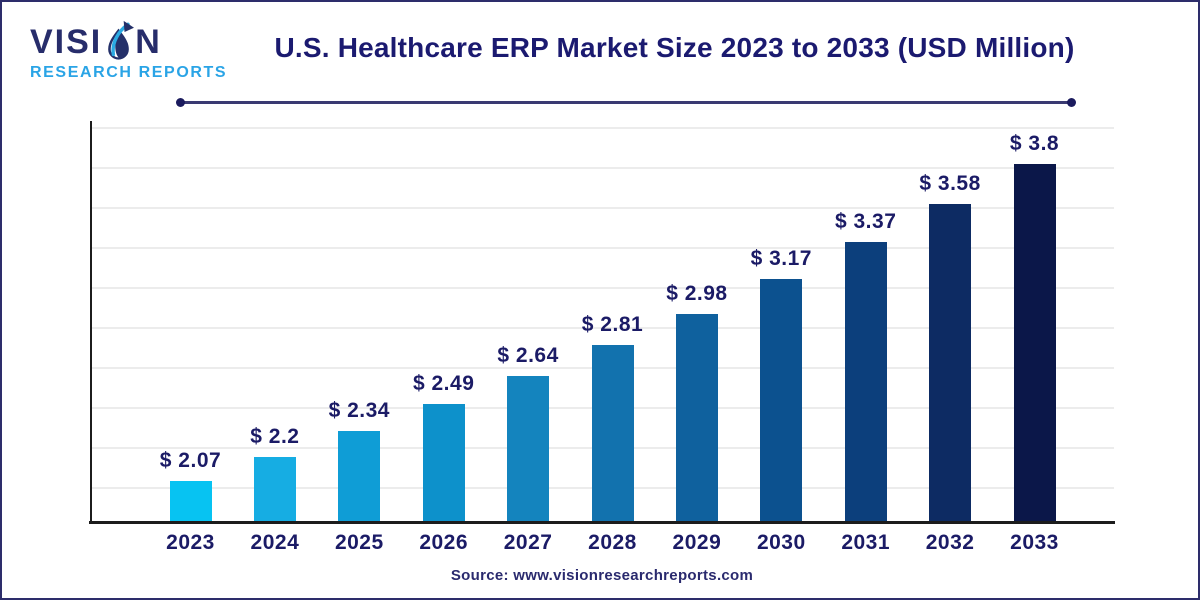 The image size is (1200, 600). I want to click on bar-value-label: $ 2.49, so click(443, 383).